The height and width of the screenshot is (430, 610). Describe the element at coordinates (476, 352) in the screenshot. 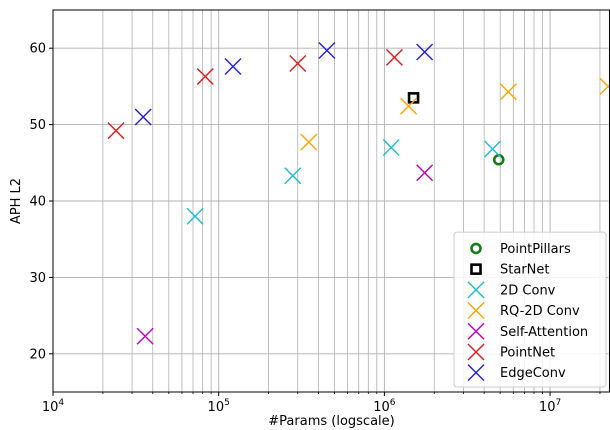

I see `legend-marker-pointnet` at that location.